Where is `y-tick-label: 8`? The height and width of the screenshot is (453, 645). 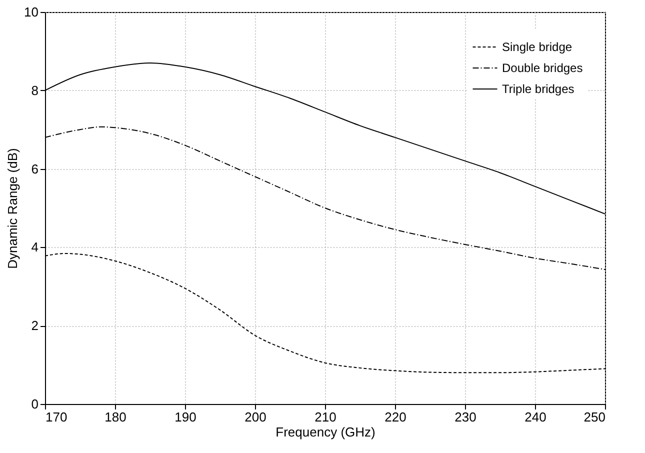 y-tick-label: 8 is located at coordinates (34, 90).